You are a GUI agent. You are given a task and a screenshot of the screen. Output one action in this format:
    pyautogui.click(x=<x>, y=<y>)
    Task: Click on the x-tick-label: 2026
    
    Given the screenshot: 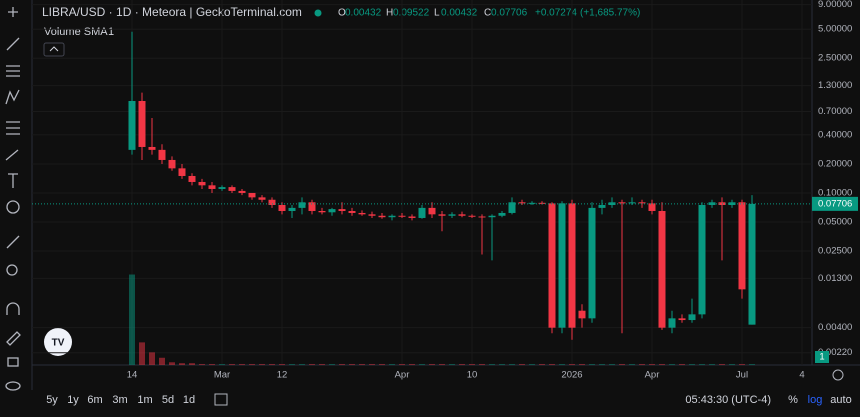 What is the action you would take?
    pyautogui.click(x=571, y=375)
    